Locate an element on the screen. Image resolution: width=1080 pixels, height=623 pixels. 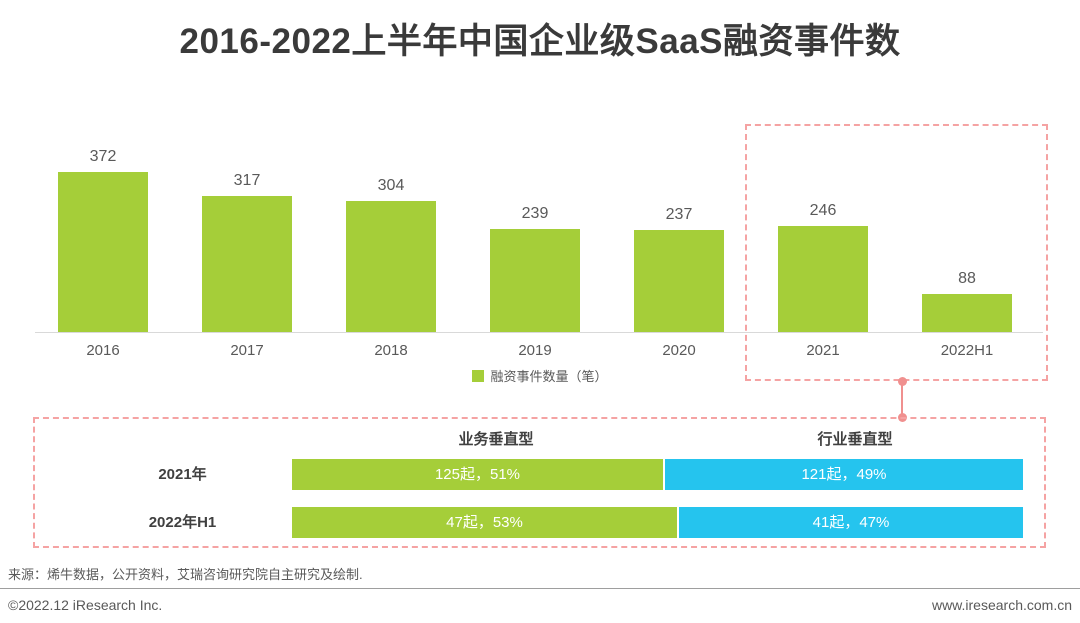
bar-value-label: 317 is located at coordinates (247, 180).